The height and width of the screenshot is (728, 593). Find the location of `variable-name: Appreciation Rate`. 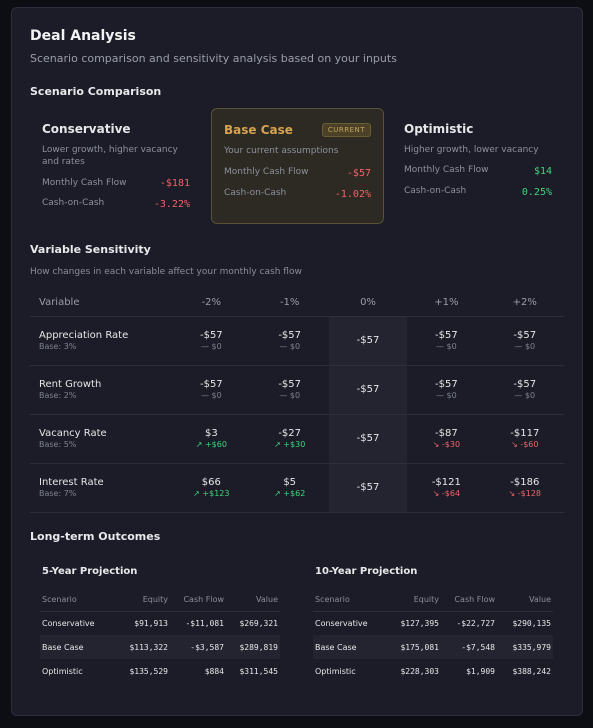

variable-name: Appreciation Rate is located at coordinates (84, 335).